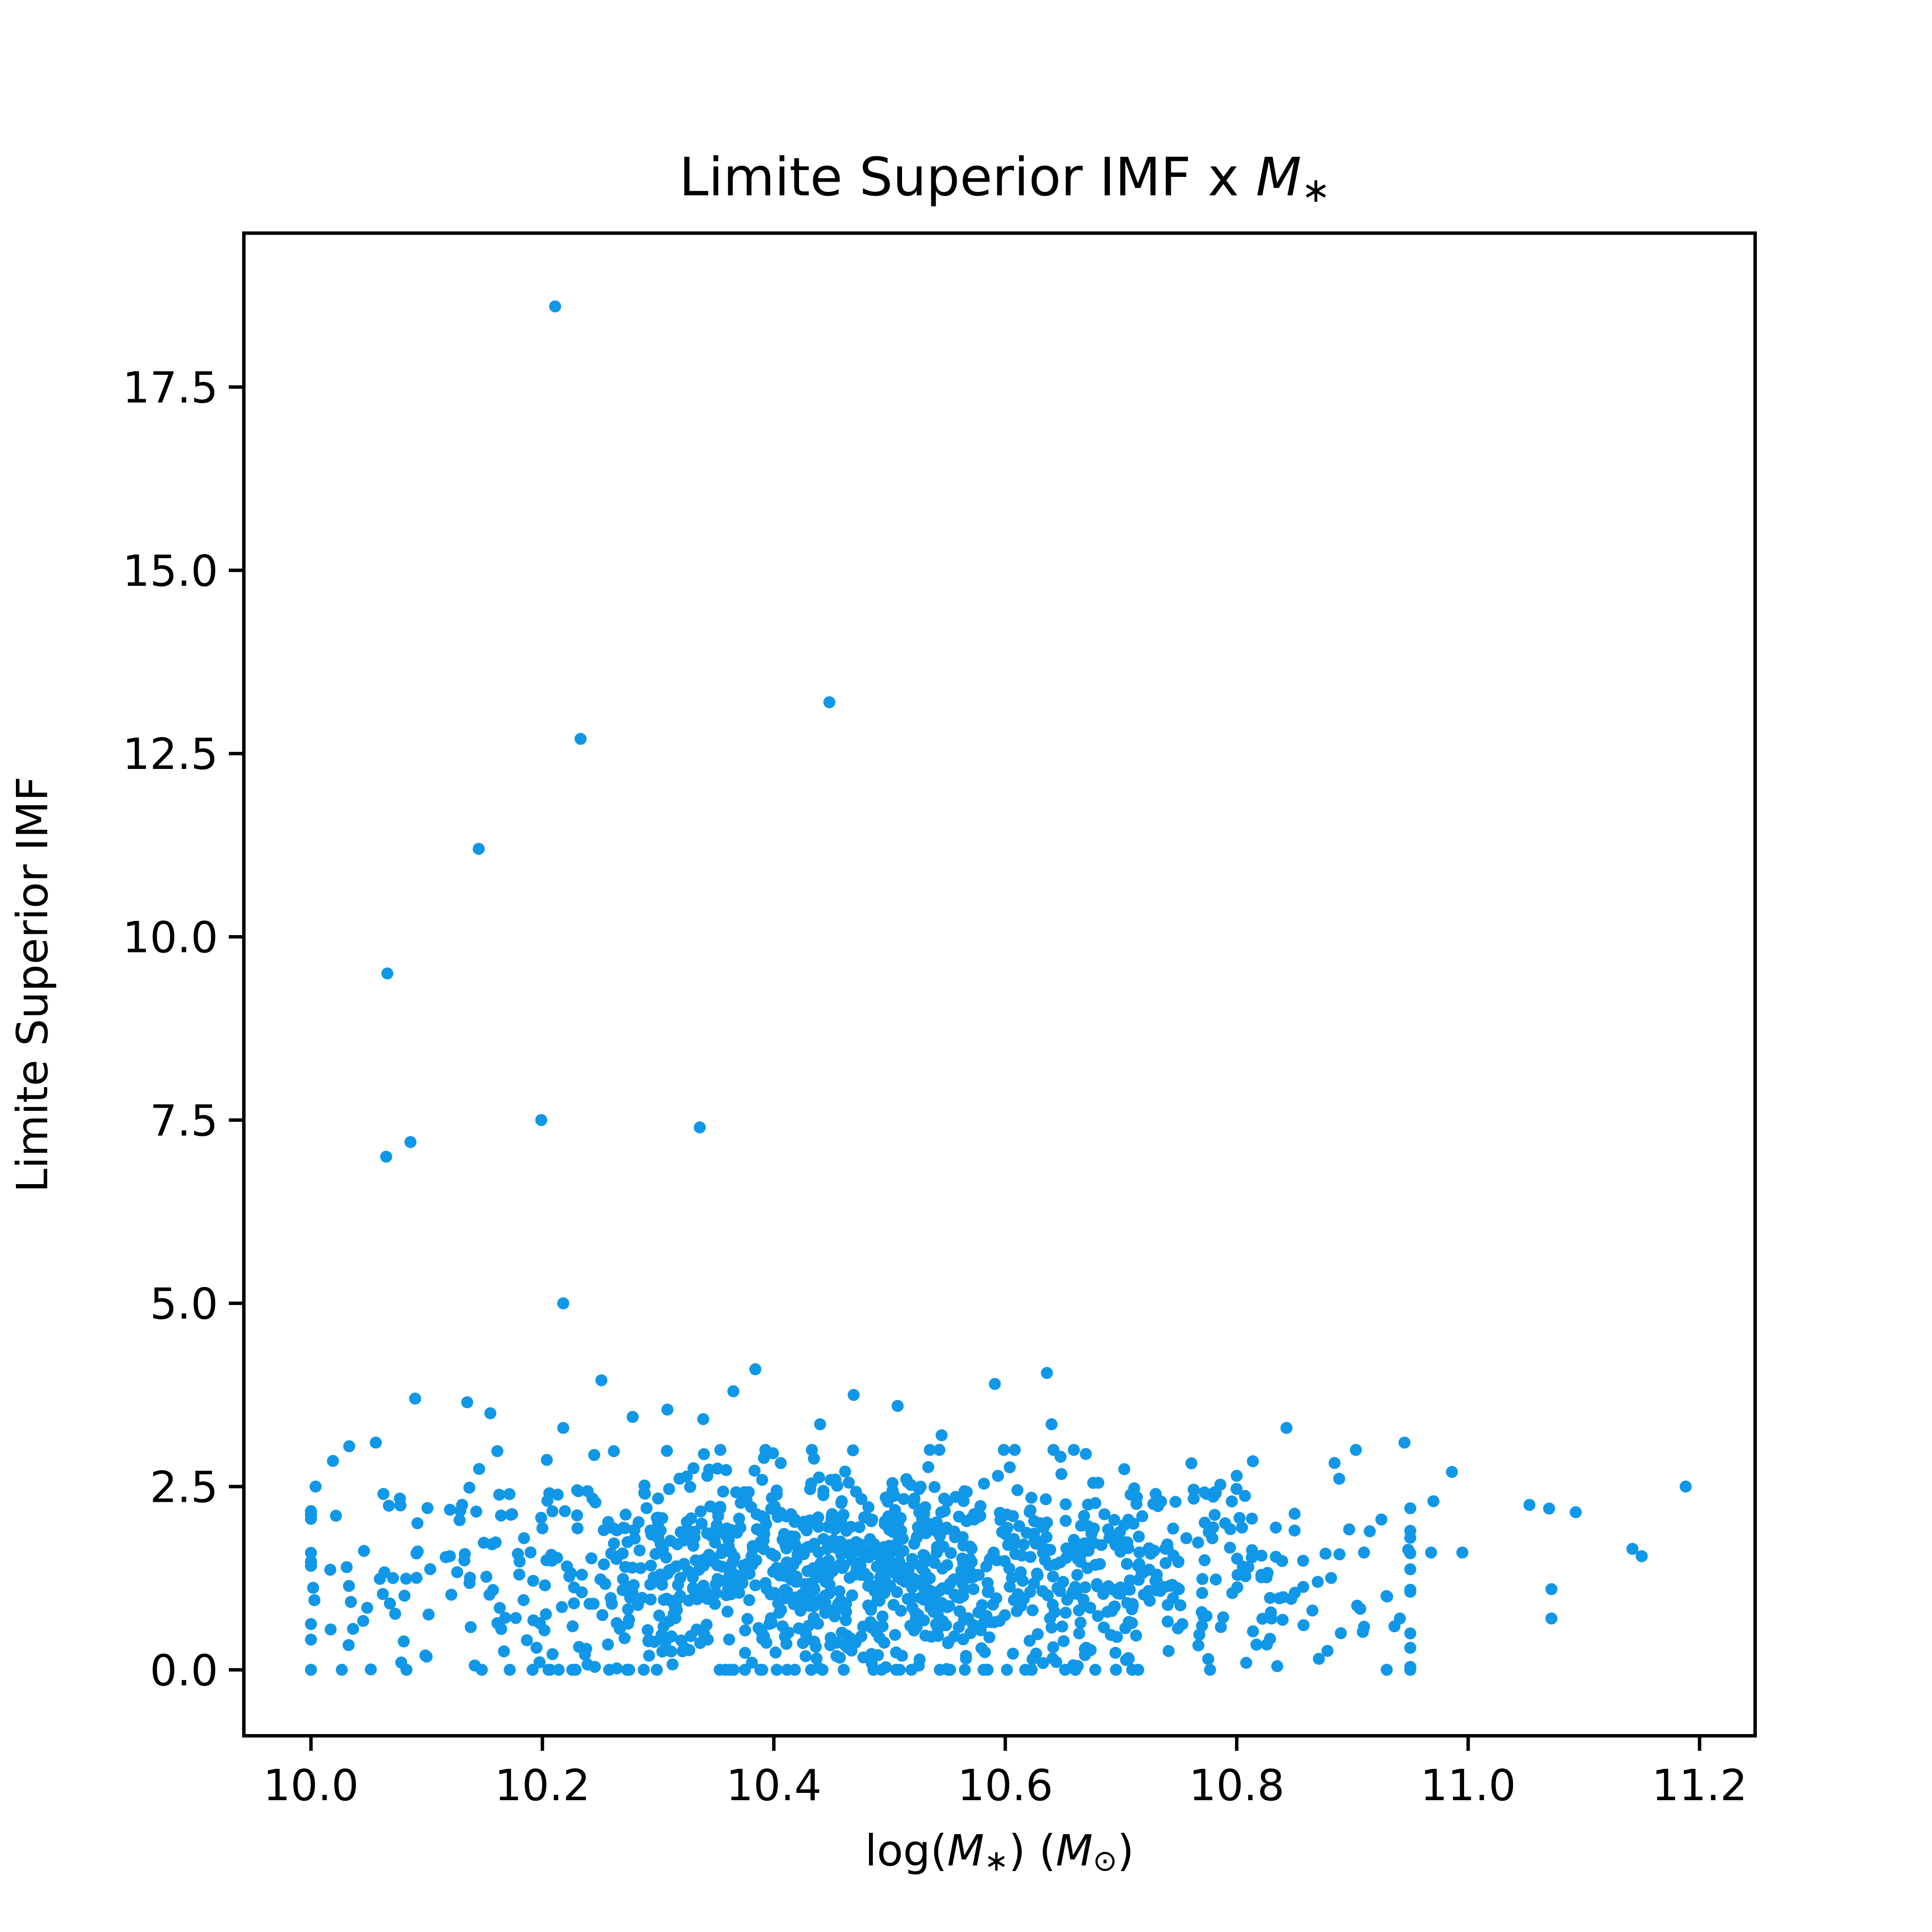 This screenshot has width=1932, height=1932. I want to click on x-tick-label: 10.4, so click(774, 1785).